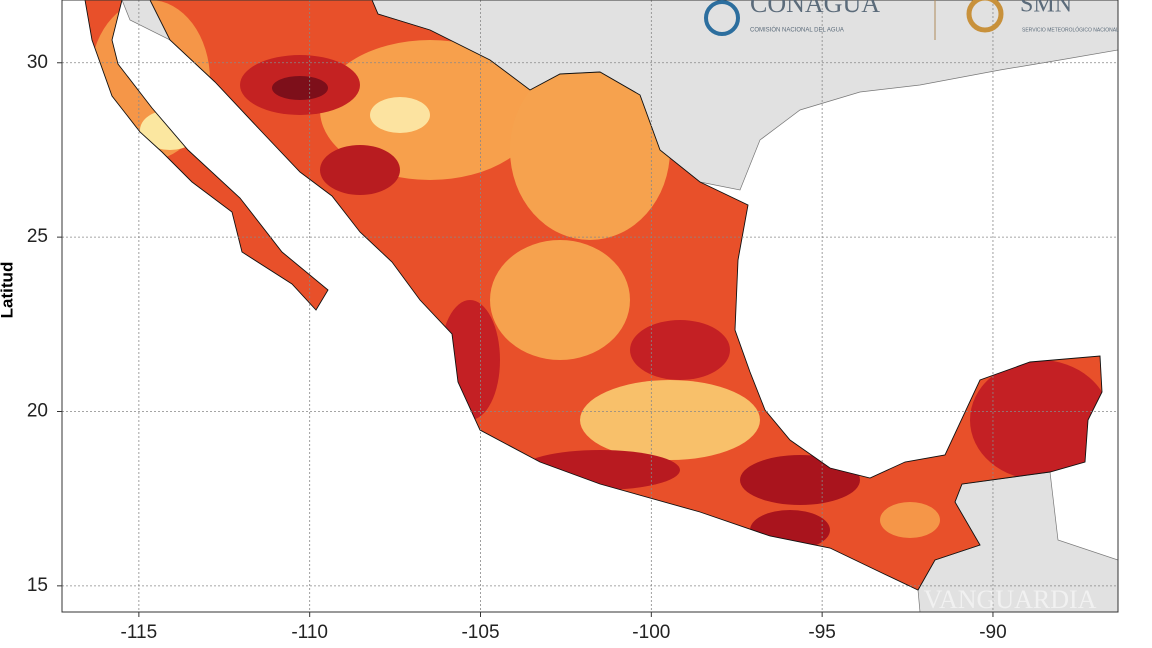 This screenshot has height=648, width=1152. I want to click on x-tick-label: -90, so click(992, 632).